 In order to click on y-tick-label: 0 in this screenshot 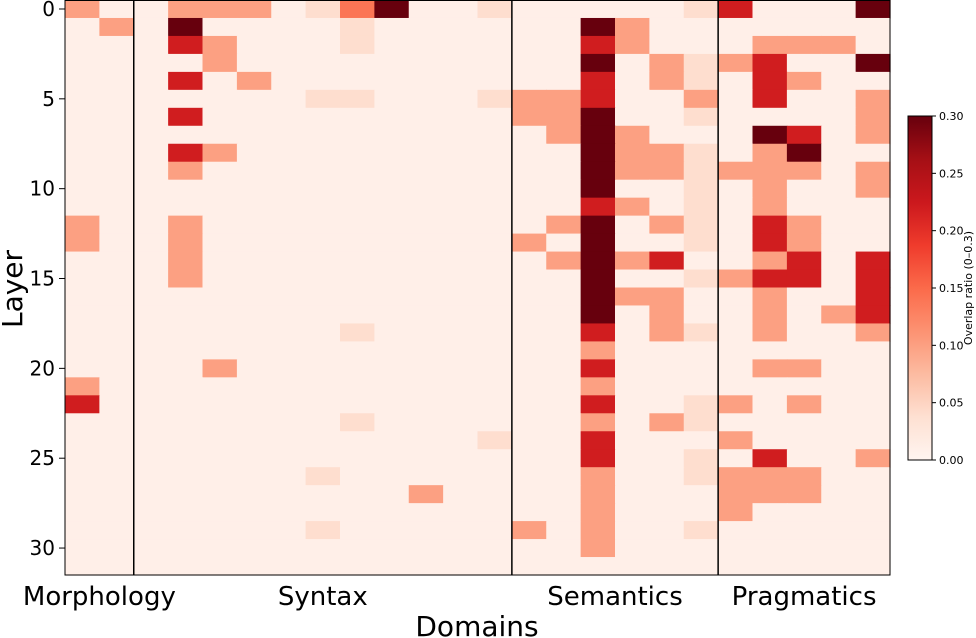, I will do `click(48, 10)`.